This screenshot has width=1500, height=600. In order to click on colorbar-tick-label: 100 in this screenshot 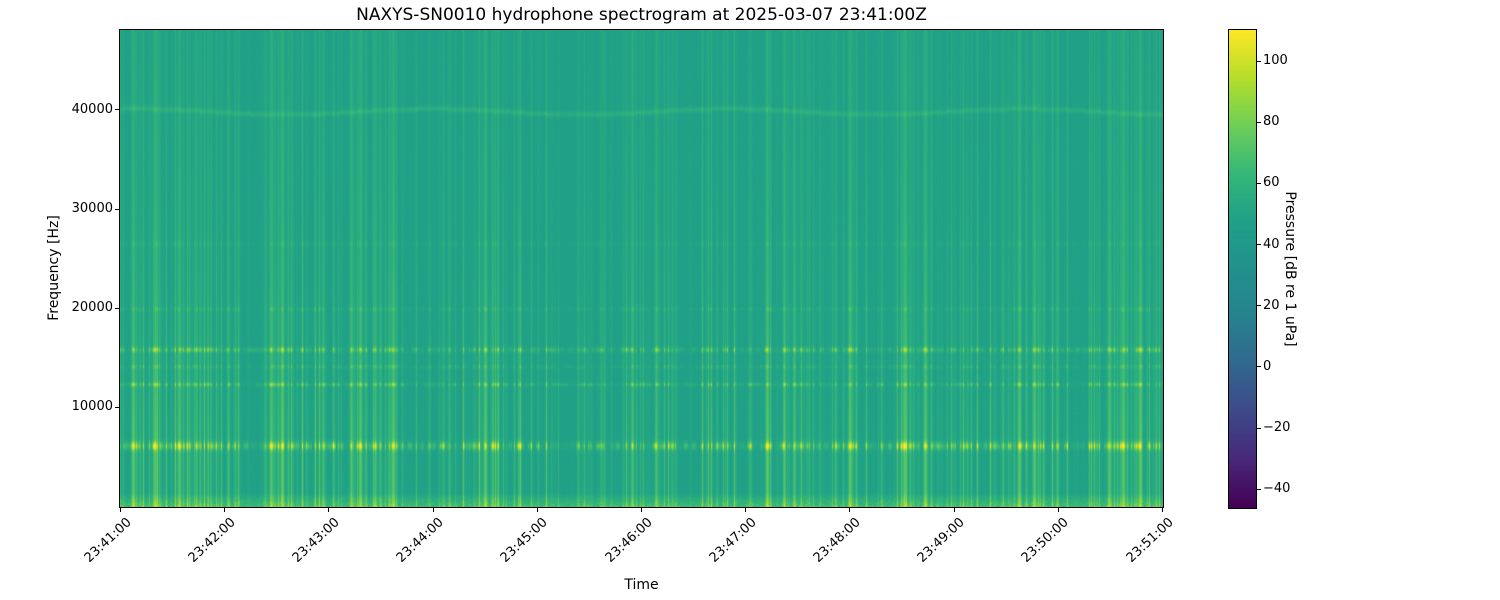, I will do `click(1275, 61)`.